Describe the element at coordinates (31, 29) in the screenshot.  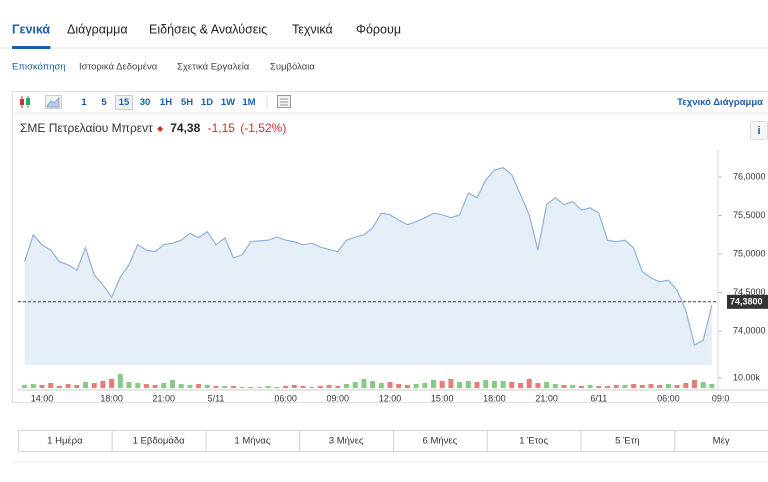
I see `nav-tab: Γενικά` at that location.